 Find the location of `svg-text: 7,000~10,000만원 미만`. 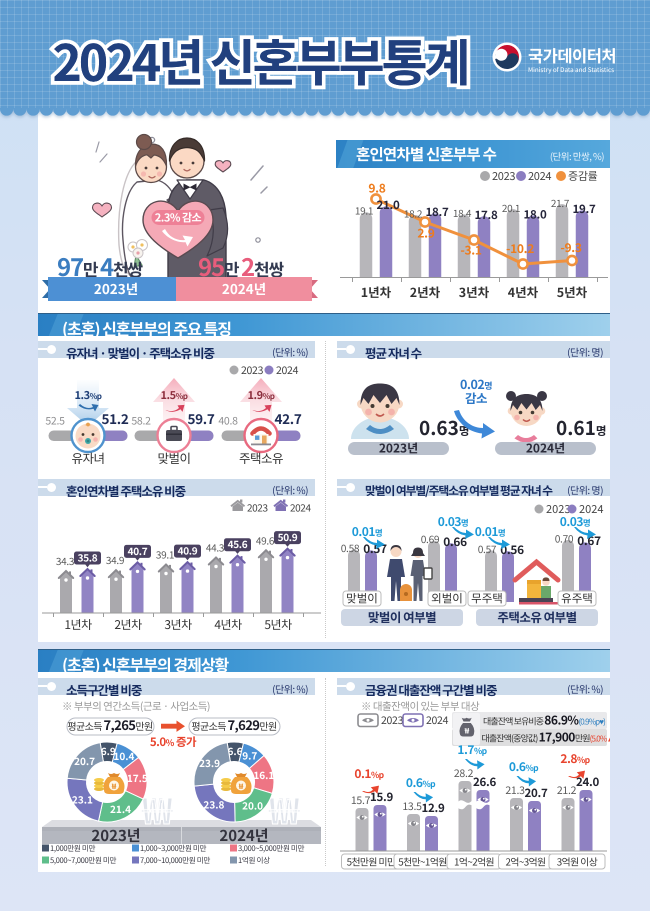

svg-text: 7,000~10,000만원 미만 is located at coordinates (175, 860).